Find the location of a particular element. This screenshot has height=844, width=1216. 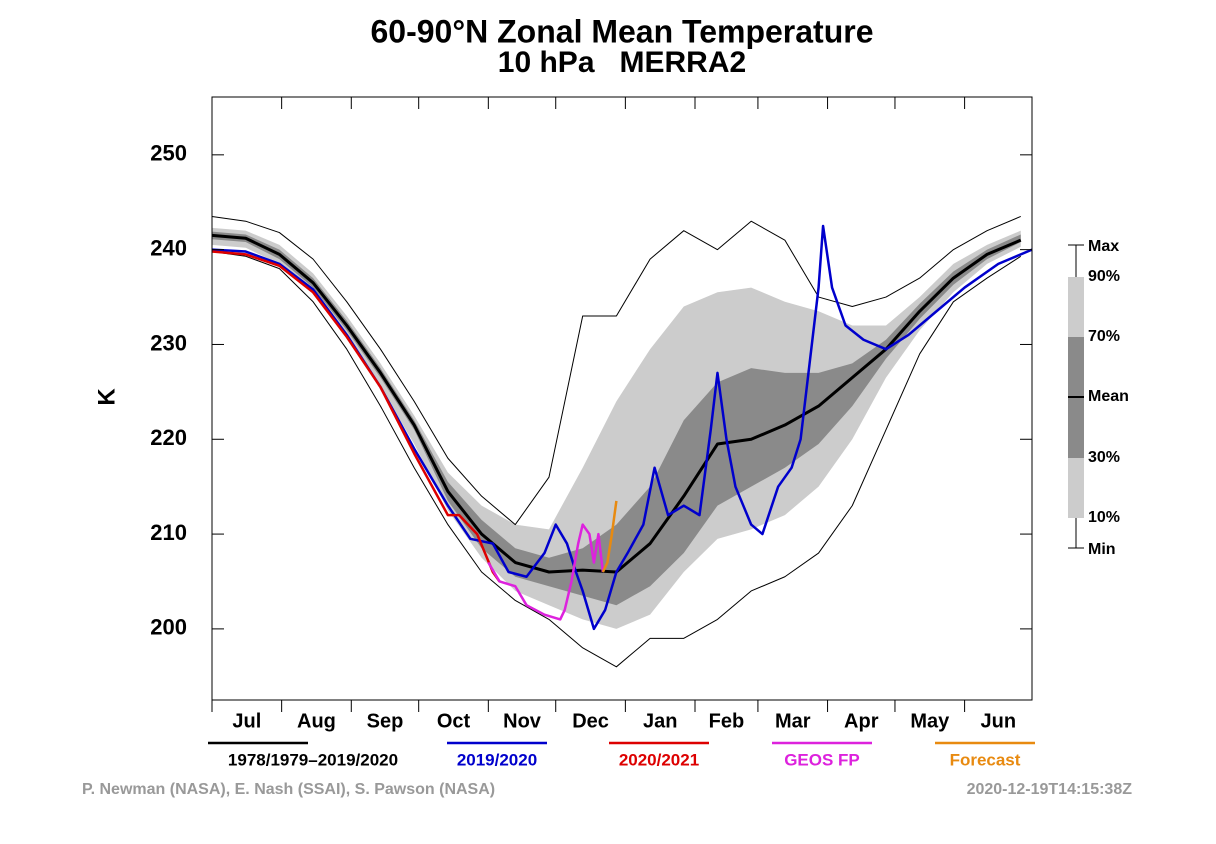

y-tick-label: 200 is located at coordinates (168, 627).